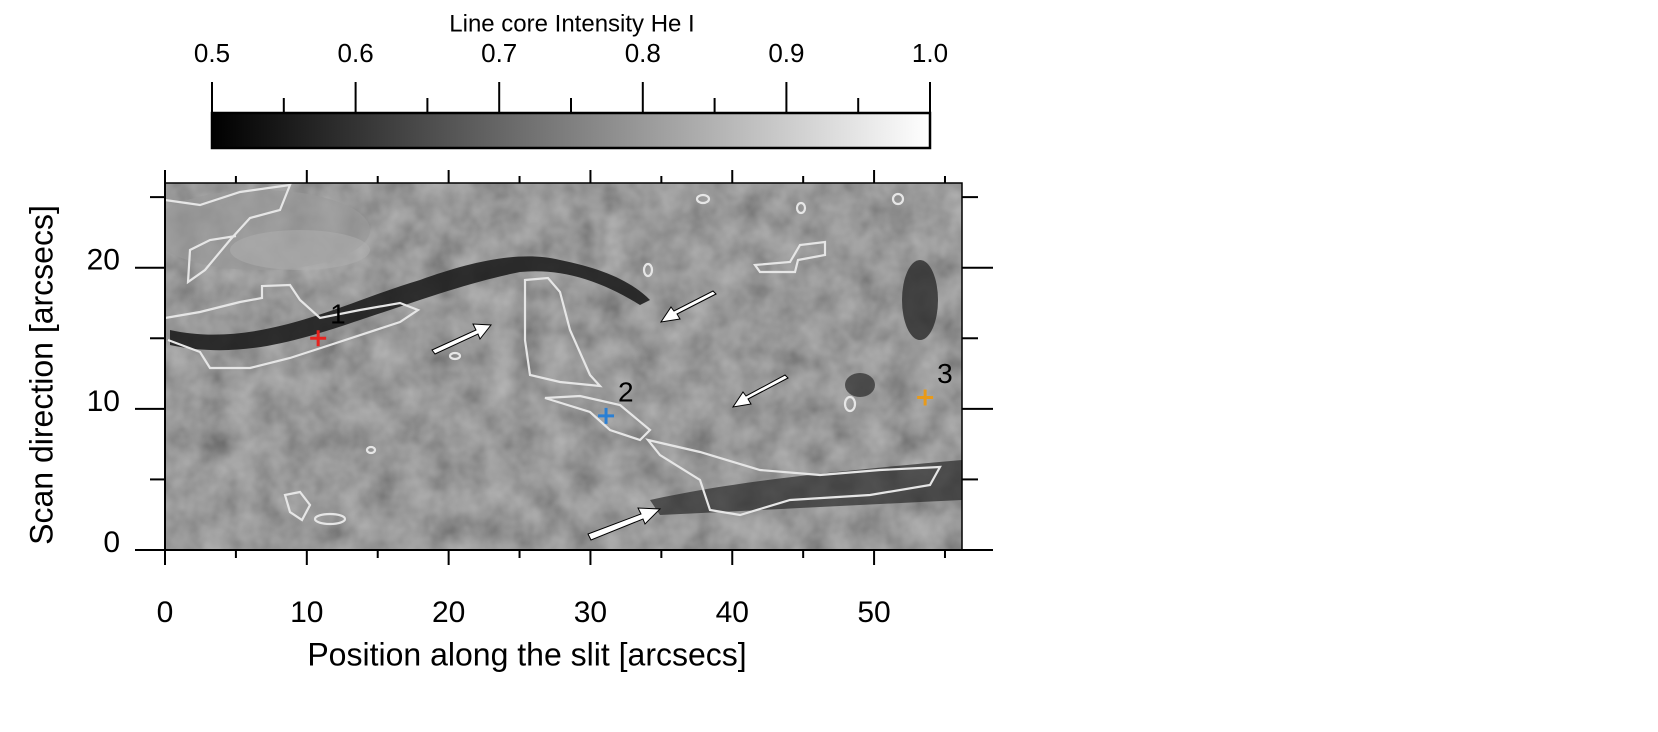 This screenshot has width=1658, height=732. Describe the element at coordinates (356, 53) in the screenshot. I see `colorbar-tick-label: 0.6` at that location.